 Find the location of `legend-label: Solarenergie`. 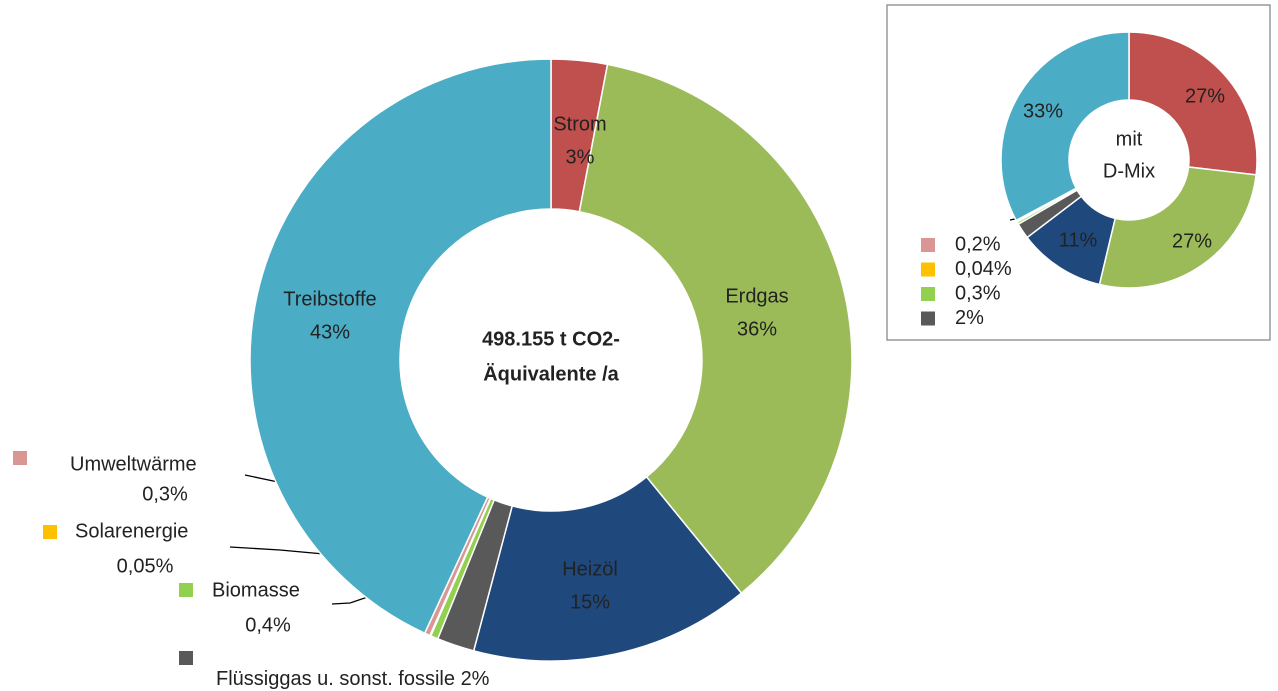

legend-label: Solarenergie is located at coordinates (131, 531).